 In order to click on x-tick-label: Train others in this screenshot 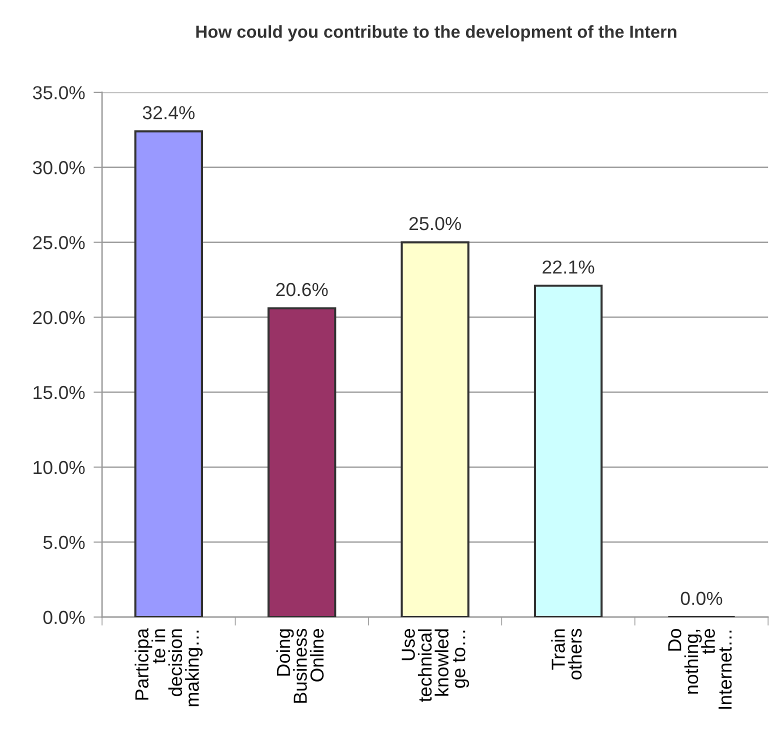, I will do `click(566, 654)`.